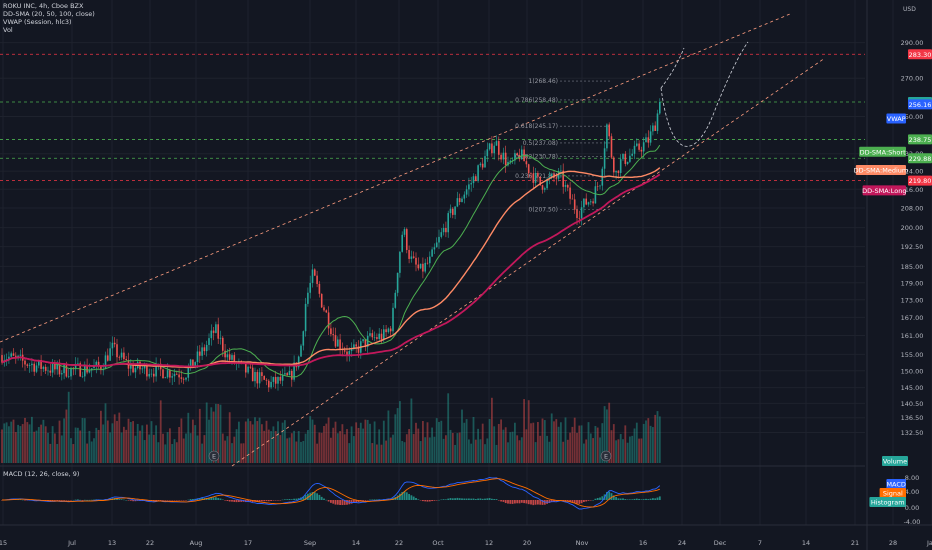  I want to click on y-tick-label: 224.00, so click(912, 172).